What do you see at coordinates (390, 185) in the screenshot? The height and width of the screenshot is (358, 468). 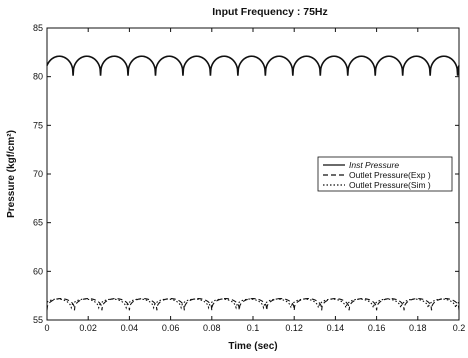 I see `legend-label-3: Outlet Pressure(Sim )` at bounding box center [390, 185].